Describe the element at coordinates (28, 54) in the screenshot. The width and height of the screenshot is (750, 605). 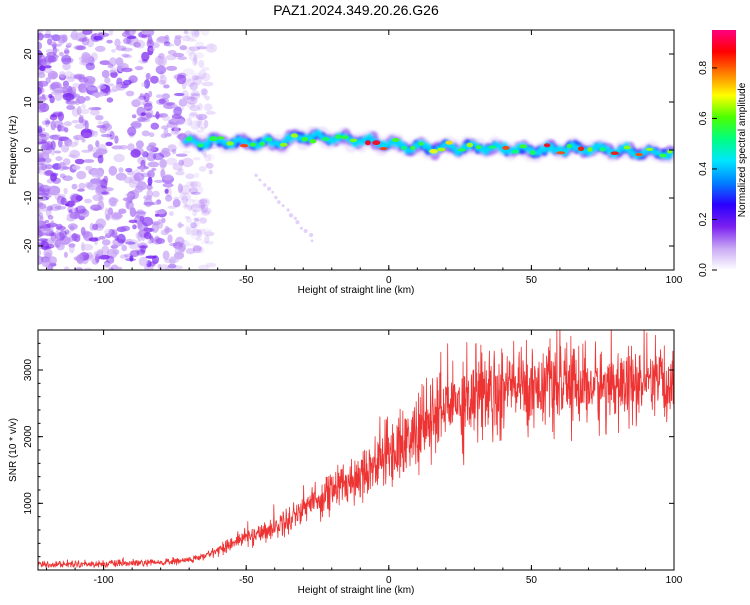
I see `y-tick-label: 20` at that location.